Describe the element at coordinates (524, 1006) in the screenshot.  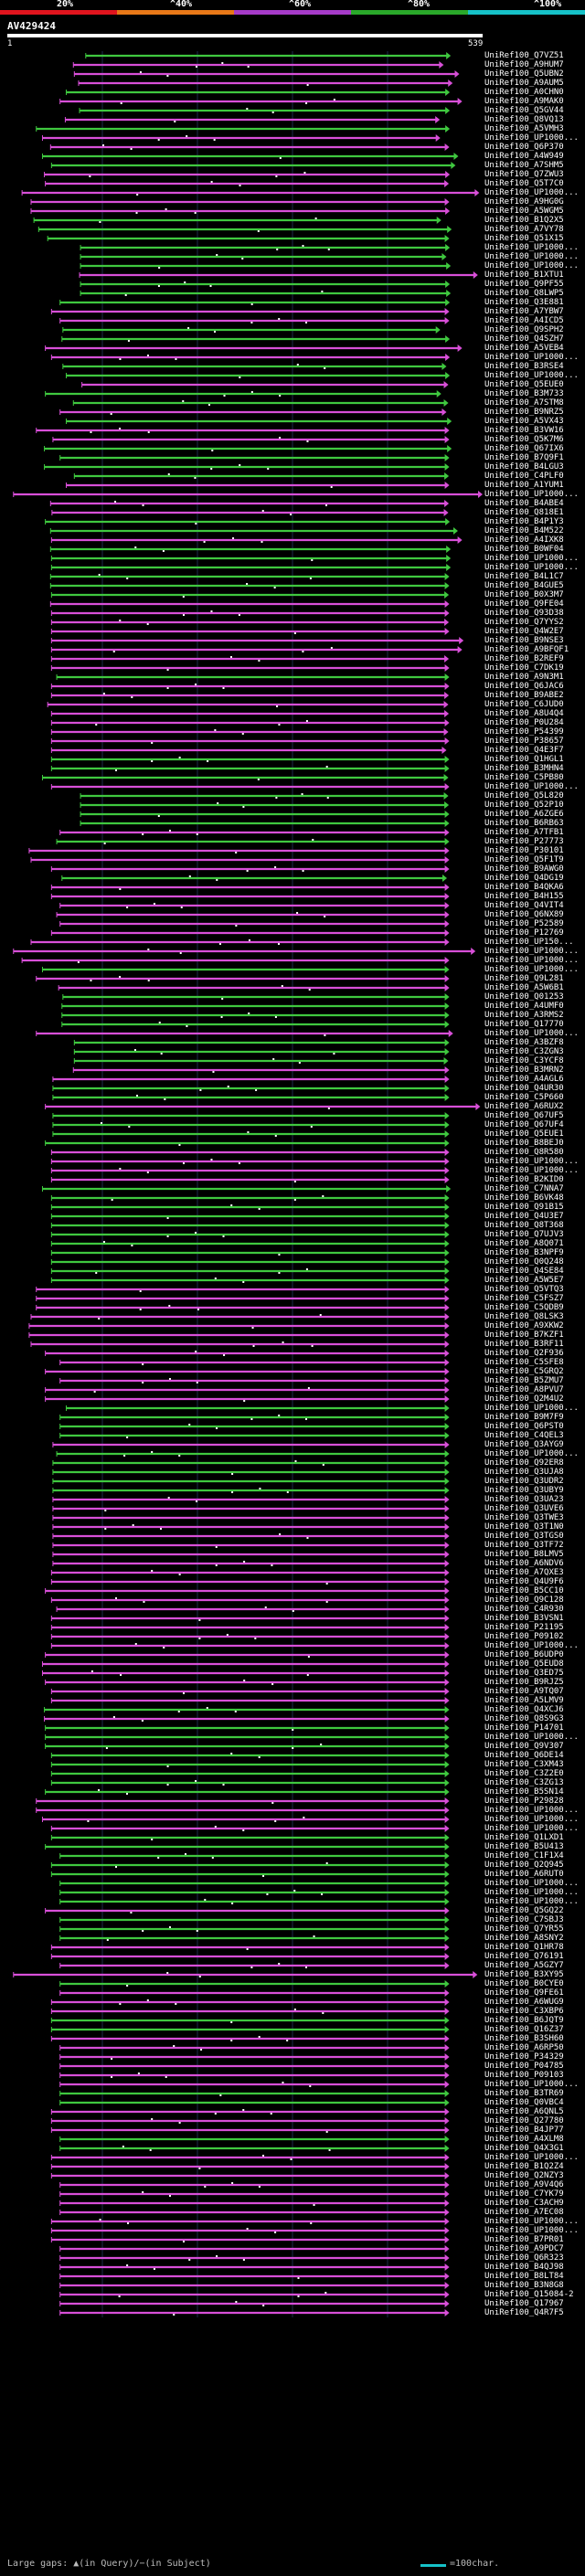
I see `hit-label: UniRef100_A4UMF0` at that location.